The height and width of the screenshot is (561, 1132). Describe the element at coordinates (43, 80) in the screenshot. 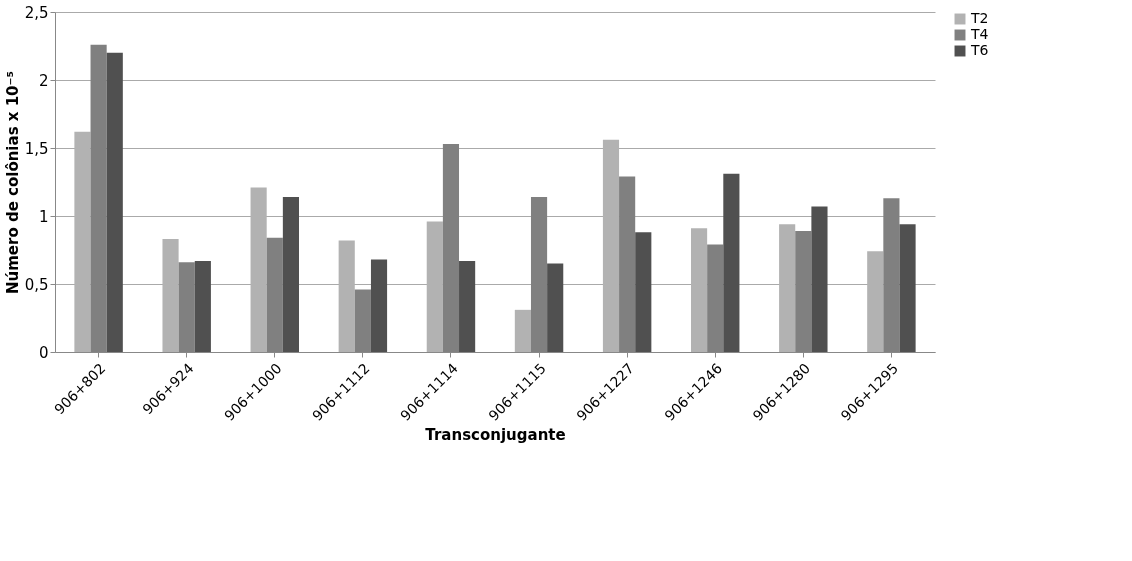

I see `y-tick-label: 2` at that location.